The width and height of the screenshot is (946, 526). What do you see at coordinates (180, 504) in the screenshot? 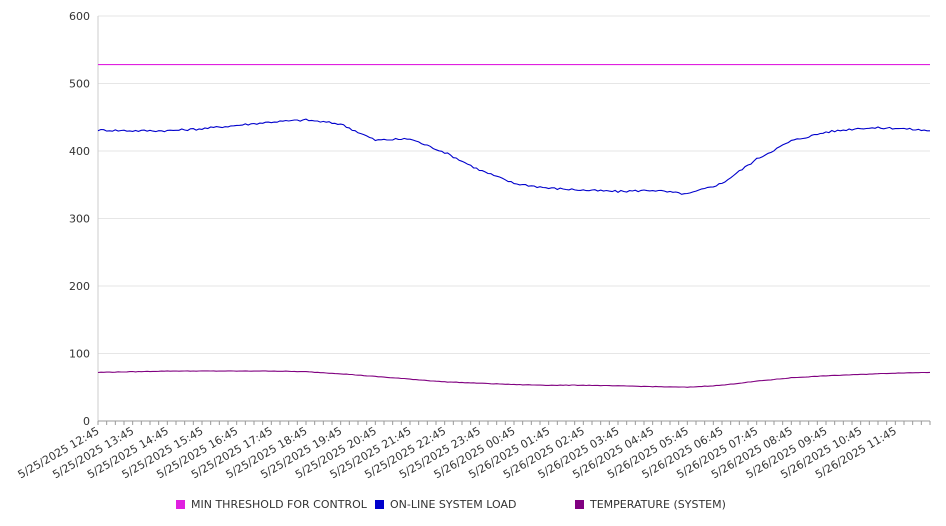
I see `legend-swatch-min-threshold` at bounding box center [180, 504].